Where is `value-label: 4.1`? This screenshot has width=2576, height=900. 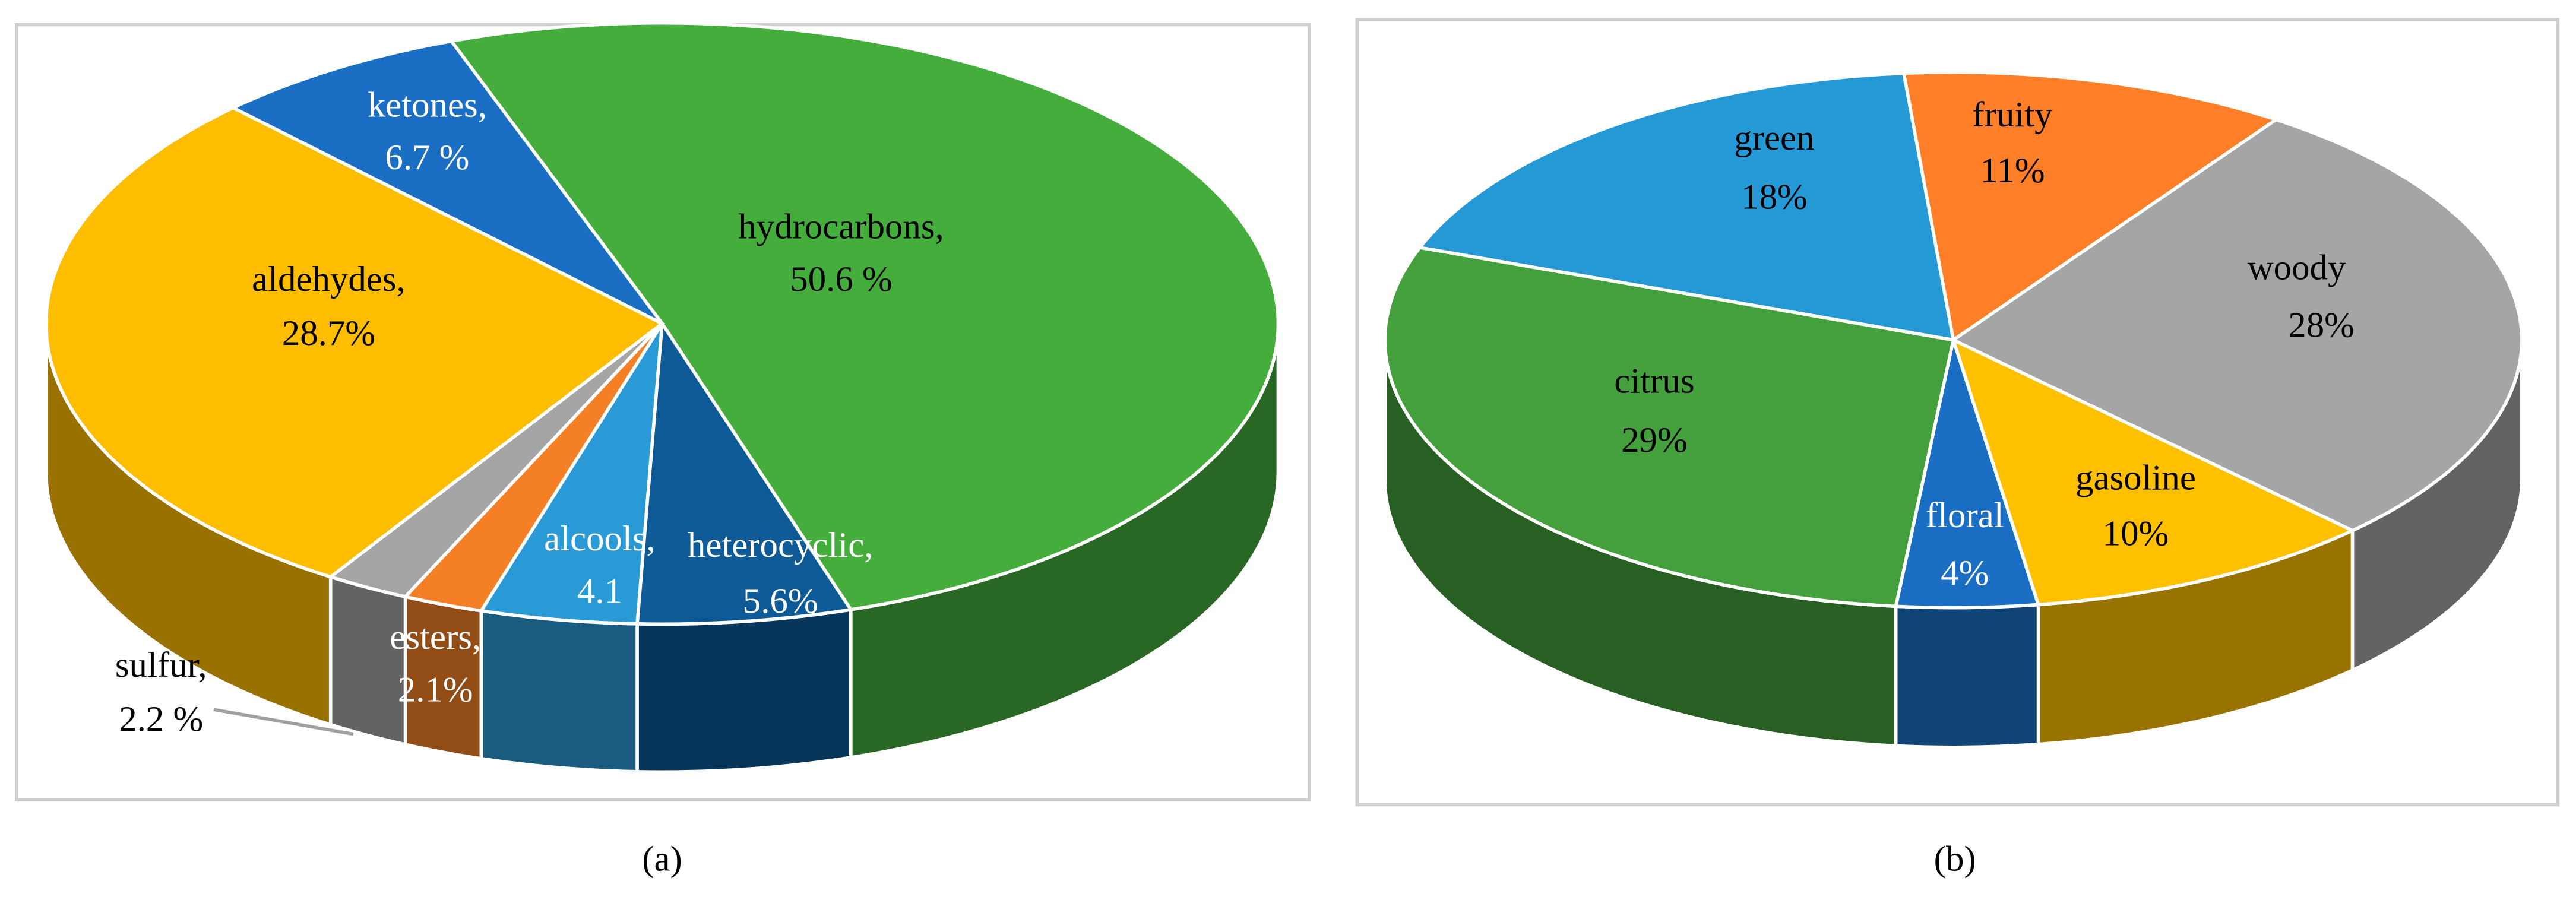 value-label: 4.1 is located at coordinates (599, 591).